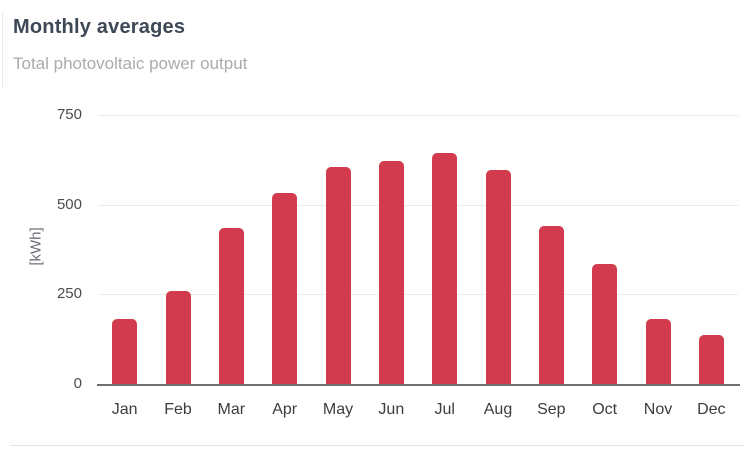 Image resolution: width=748 pixels, height=449 pixels. Describe the element at coordinates (498, 409) in the screenshot. I see `x-label-aug: Aug` at that location.